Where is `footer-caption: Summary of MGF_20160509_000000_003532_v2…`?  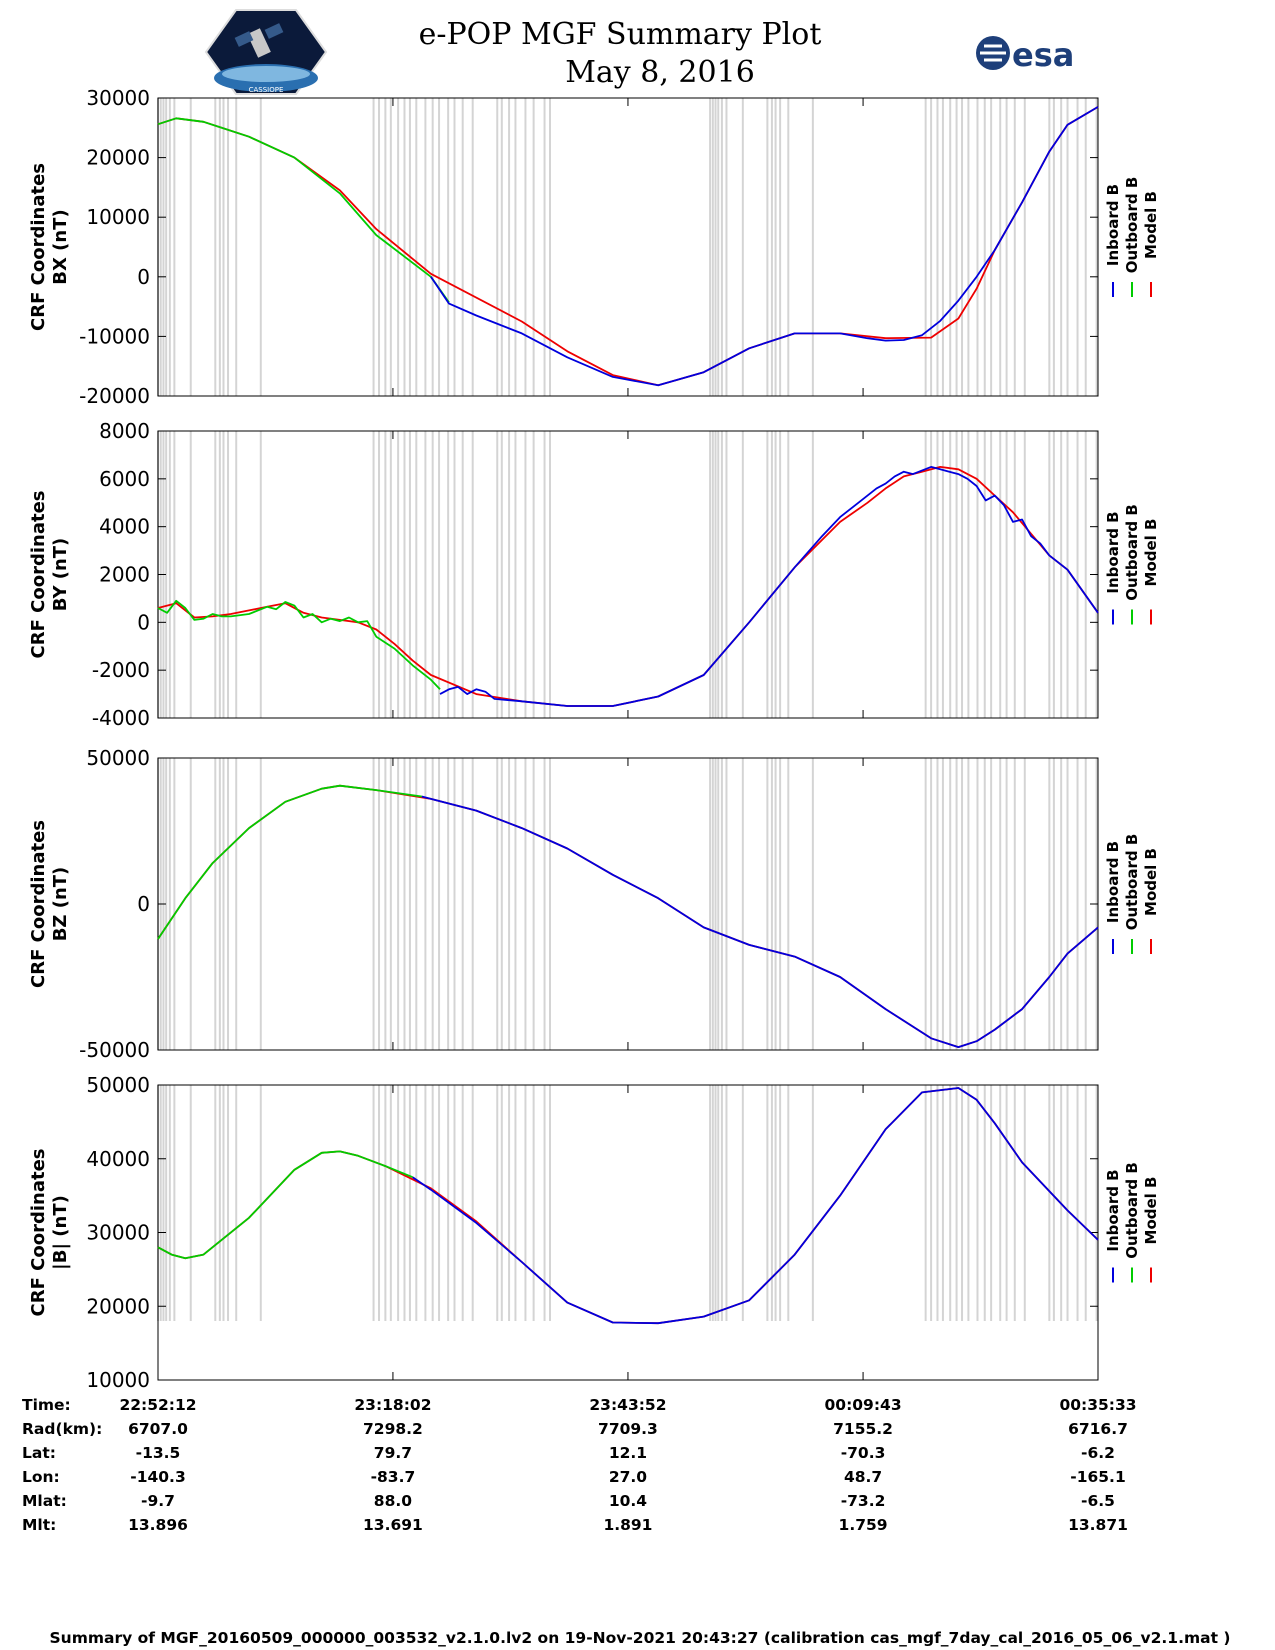 footer-caption: Summary of MGF_20160509_000000_003532_v2… is located at coordinates (640, 1638).